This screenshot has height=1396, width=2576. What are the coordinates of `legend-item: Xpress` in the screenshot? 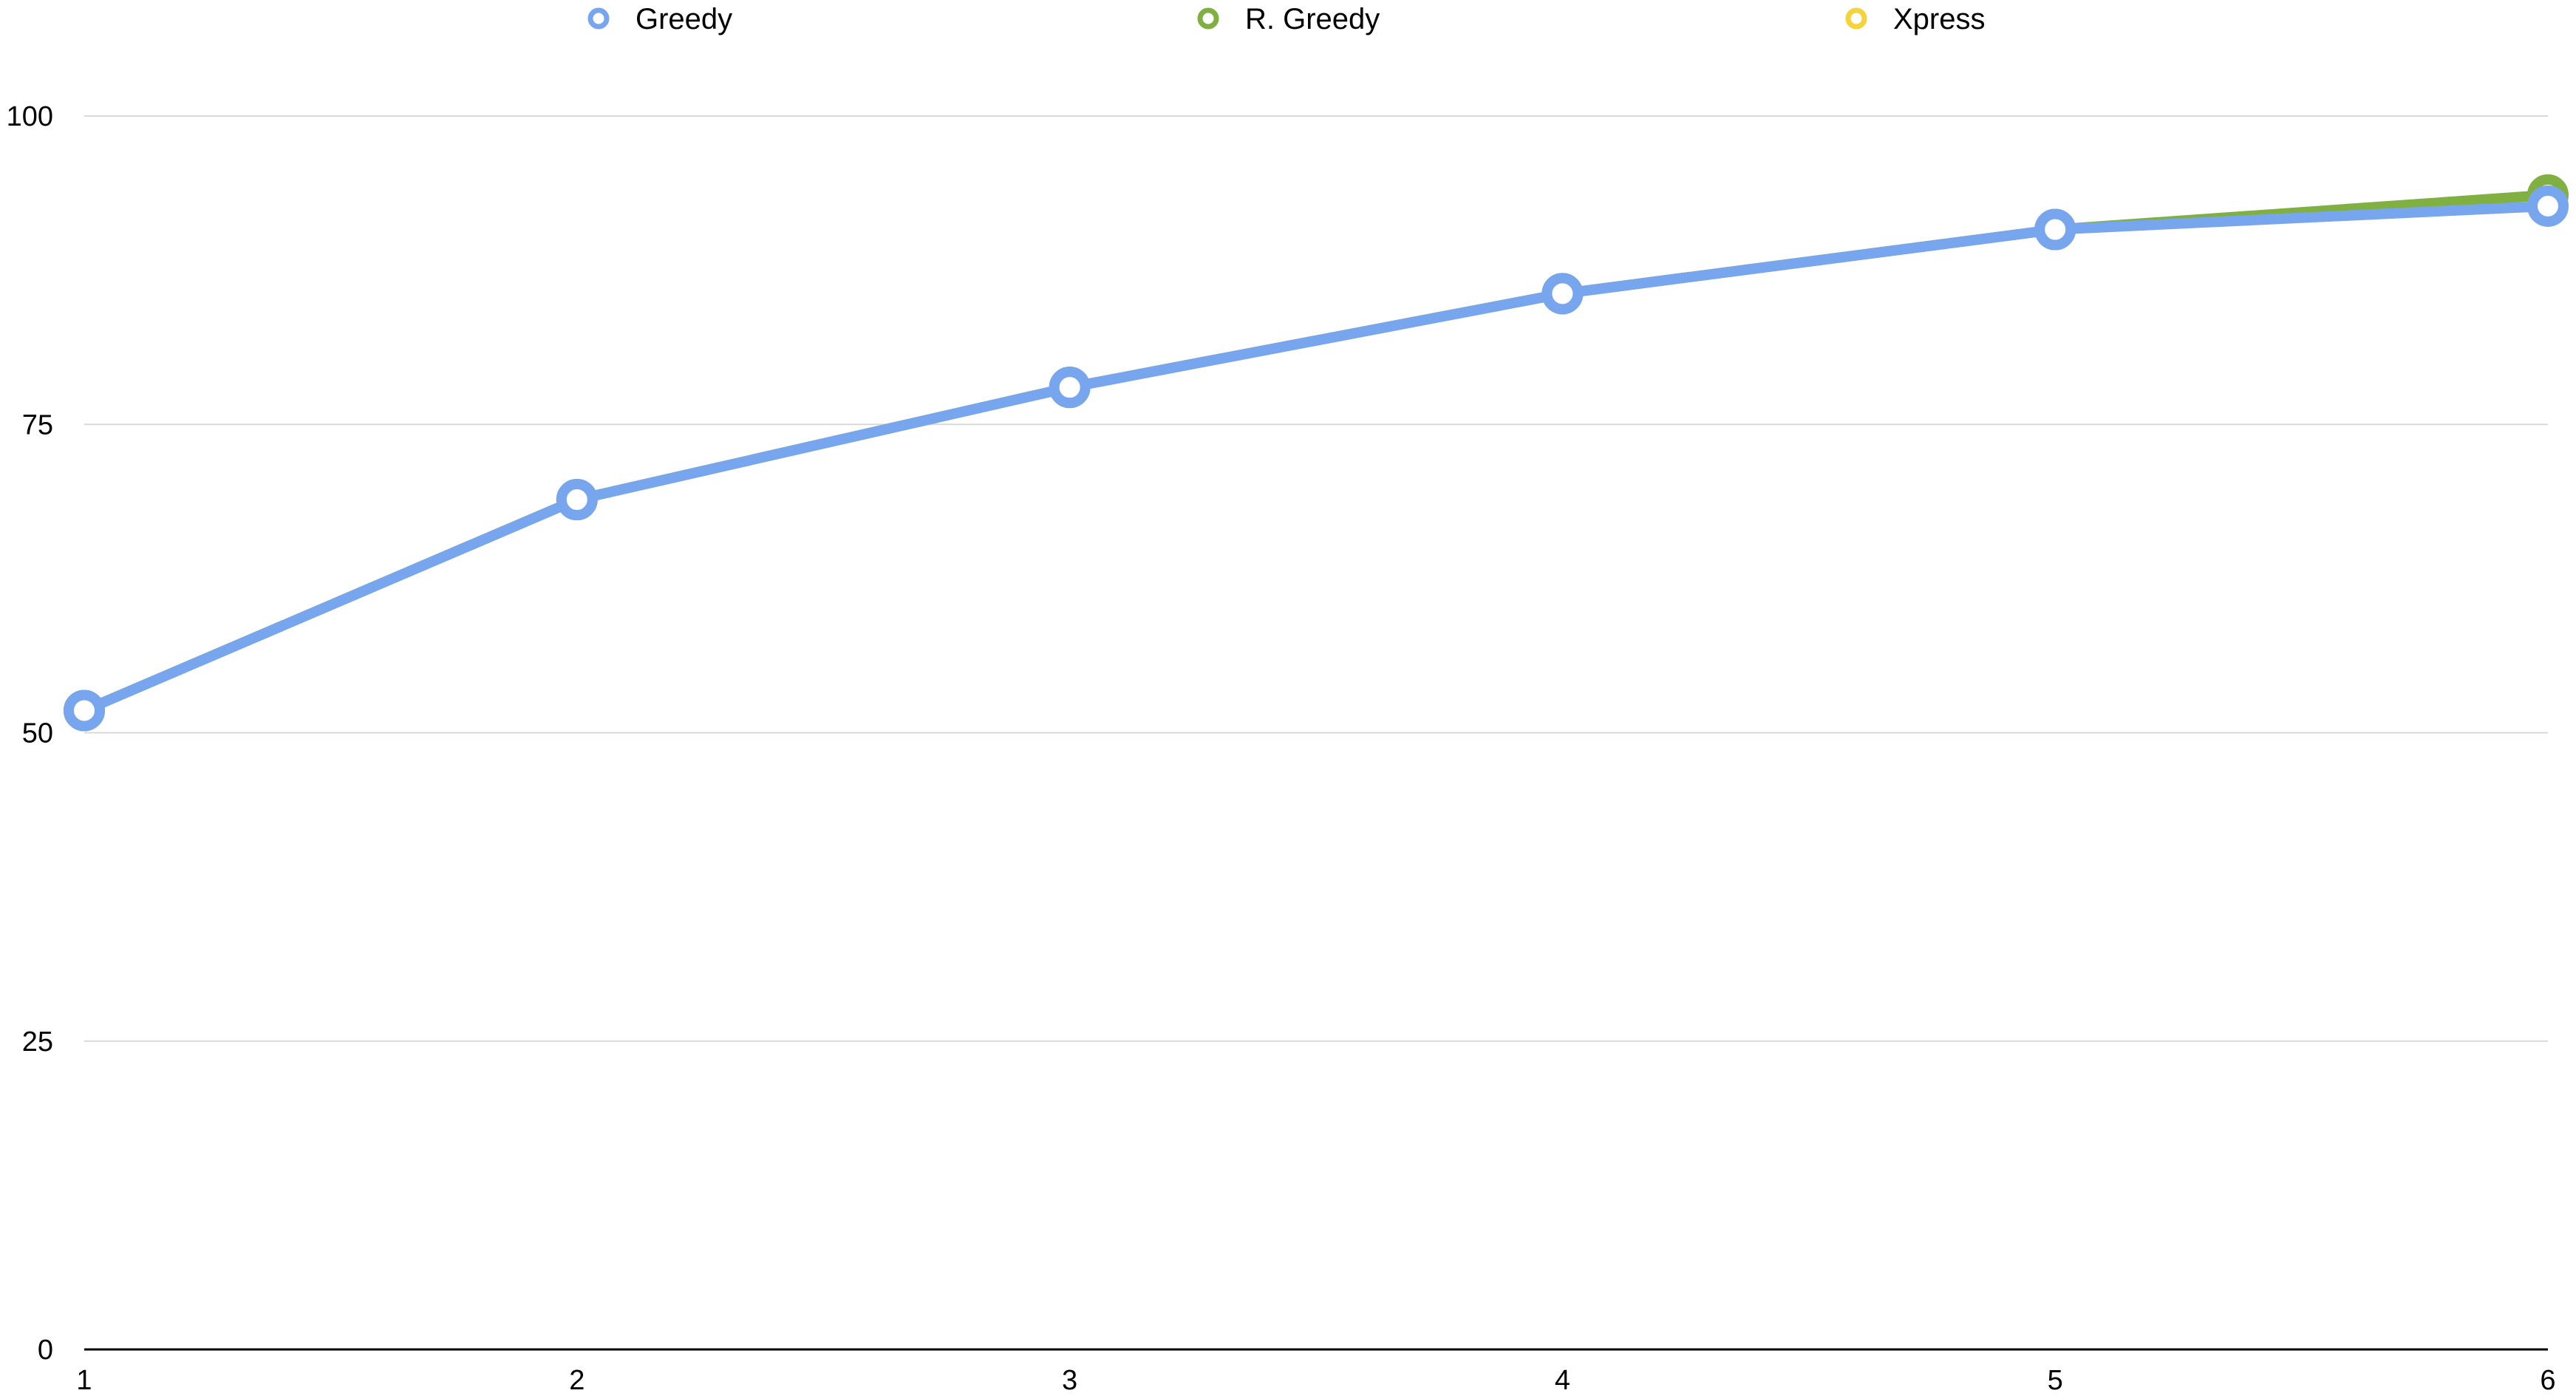 It's located at (1915, 19).